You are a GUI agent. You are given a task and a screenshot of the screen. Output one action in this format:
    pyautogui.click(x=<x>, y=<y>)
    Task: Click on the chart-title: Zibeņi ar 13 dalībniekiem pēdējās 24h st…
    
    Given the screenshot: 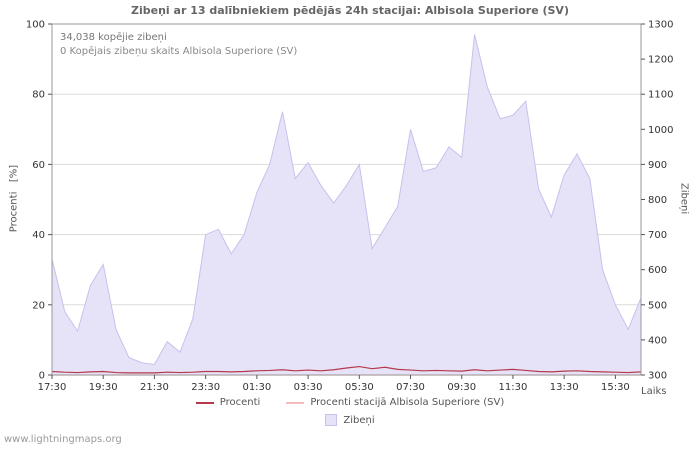 What is the action you would take?
    pyautogui.click(x=350, y=10)
    